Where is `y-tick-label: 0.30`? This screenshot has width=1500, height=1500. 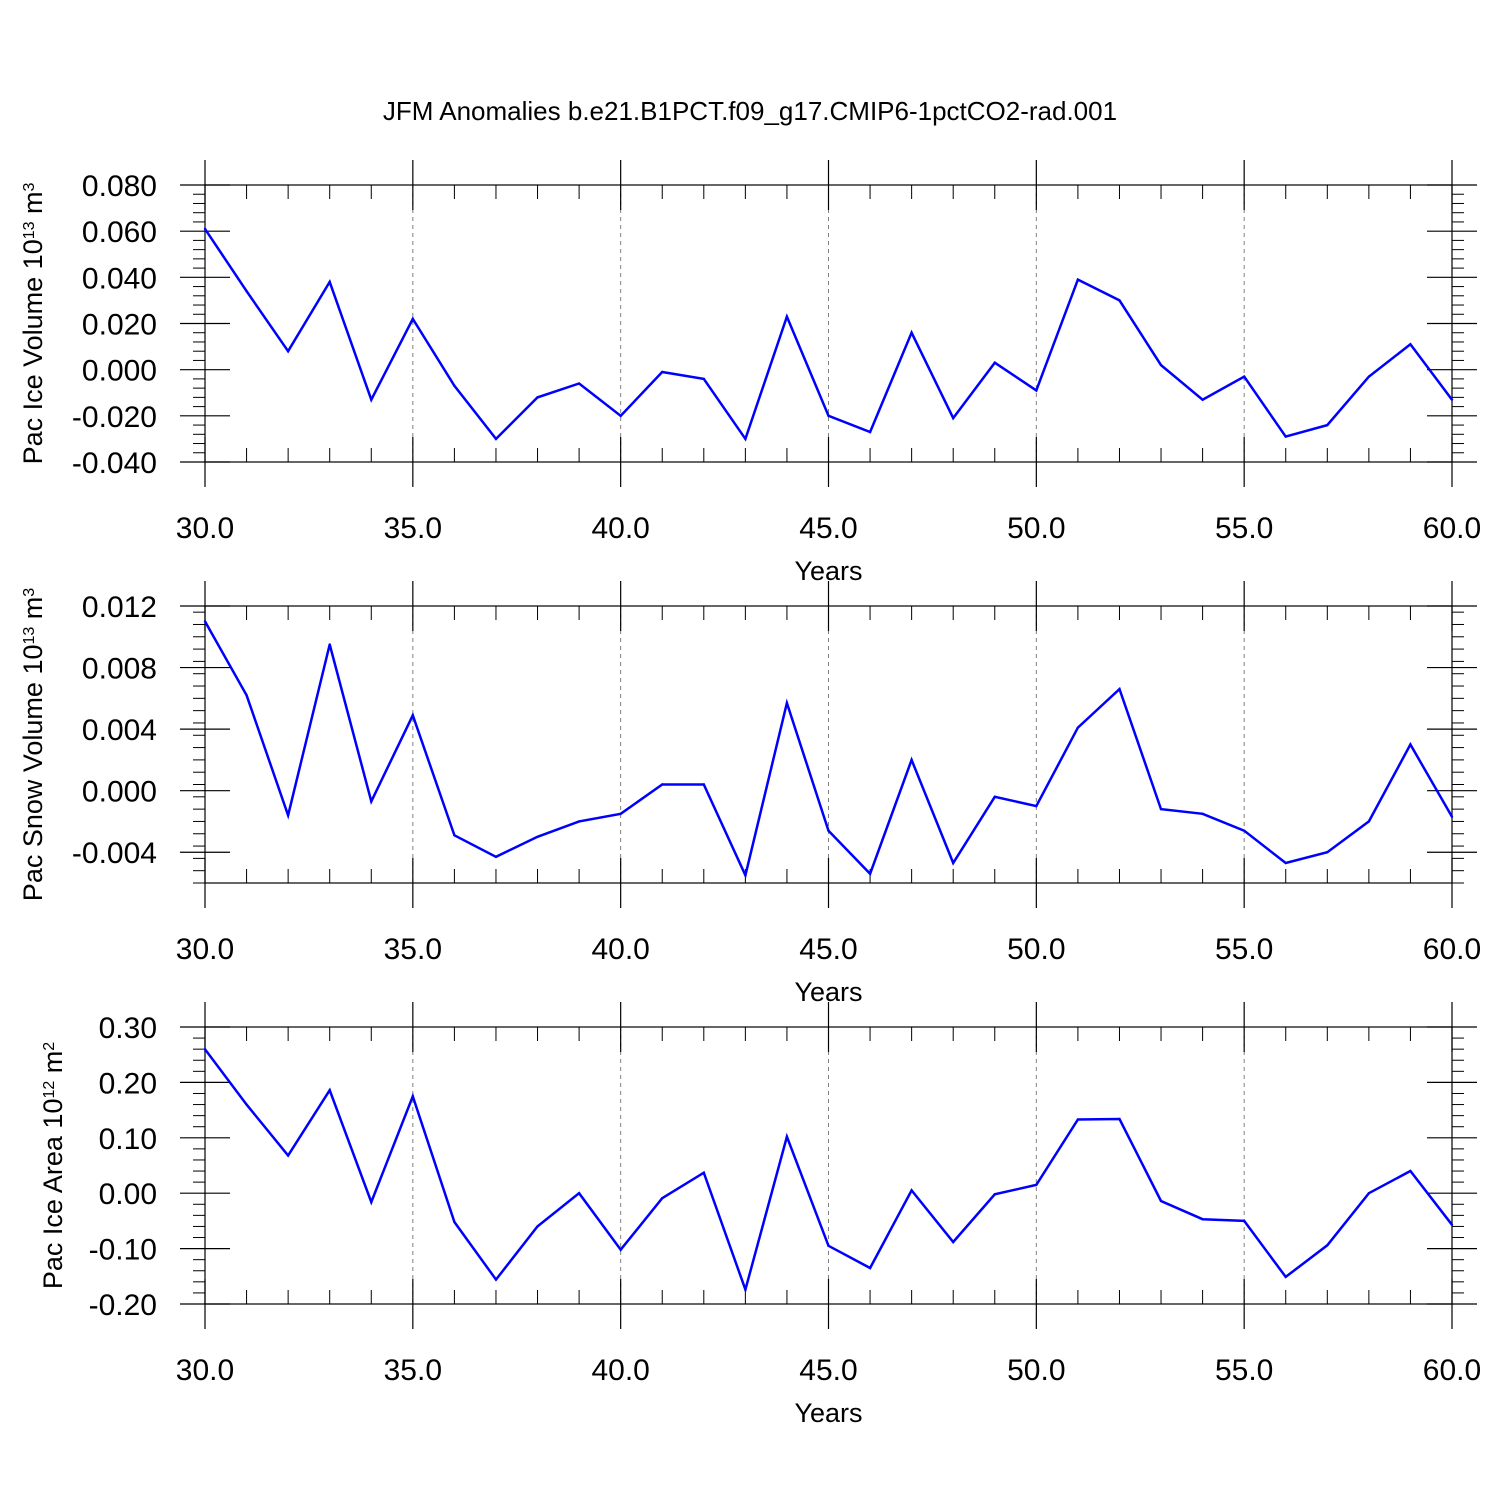
y-tick-label: 0.30 is located at coordinates (128, 1028).